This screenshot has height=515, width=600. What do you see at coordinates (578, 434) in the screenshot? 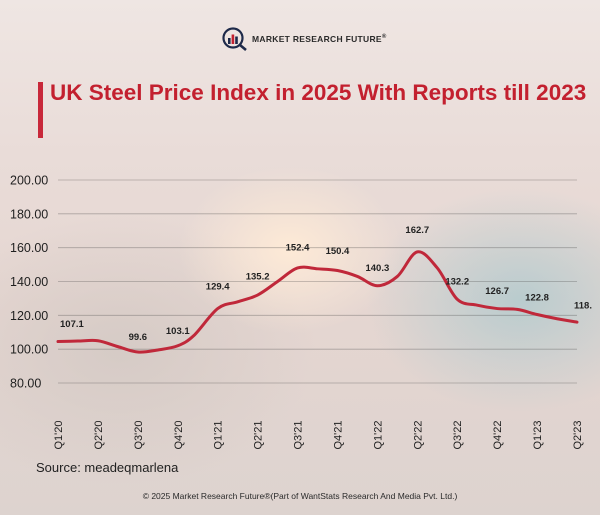
I see `x-tick-label: Q2'23` at bounding box center [578, 434].